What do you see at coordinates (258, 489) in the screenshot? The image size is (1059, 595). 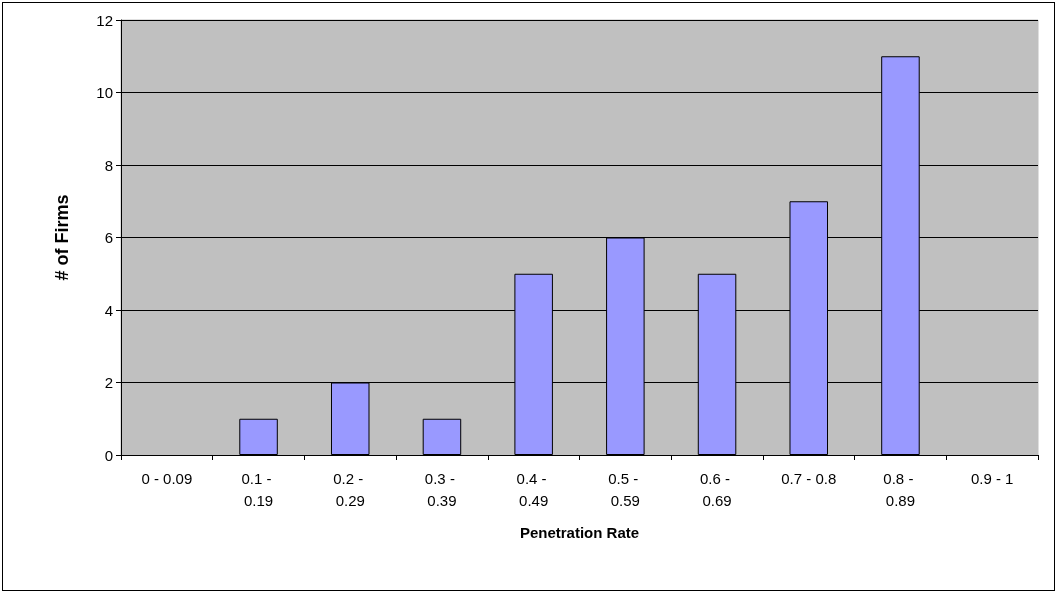 I see `x-tick-label: 0.1 - 0.19` at bounding box center [258, 489].